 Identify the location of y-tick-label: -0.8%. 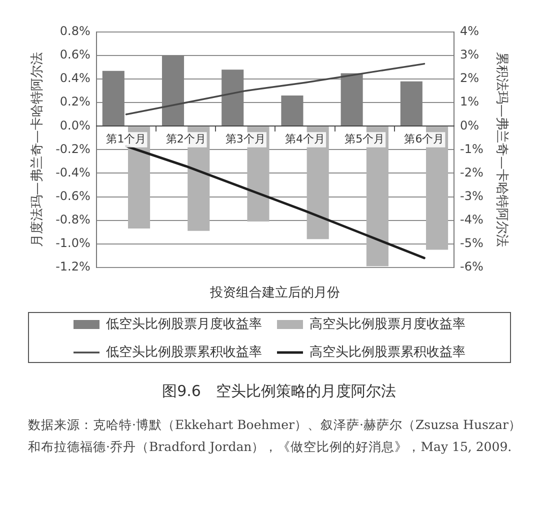
(73, 219).